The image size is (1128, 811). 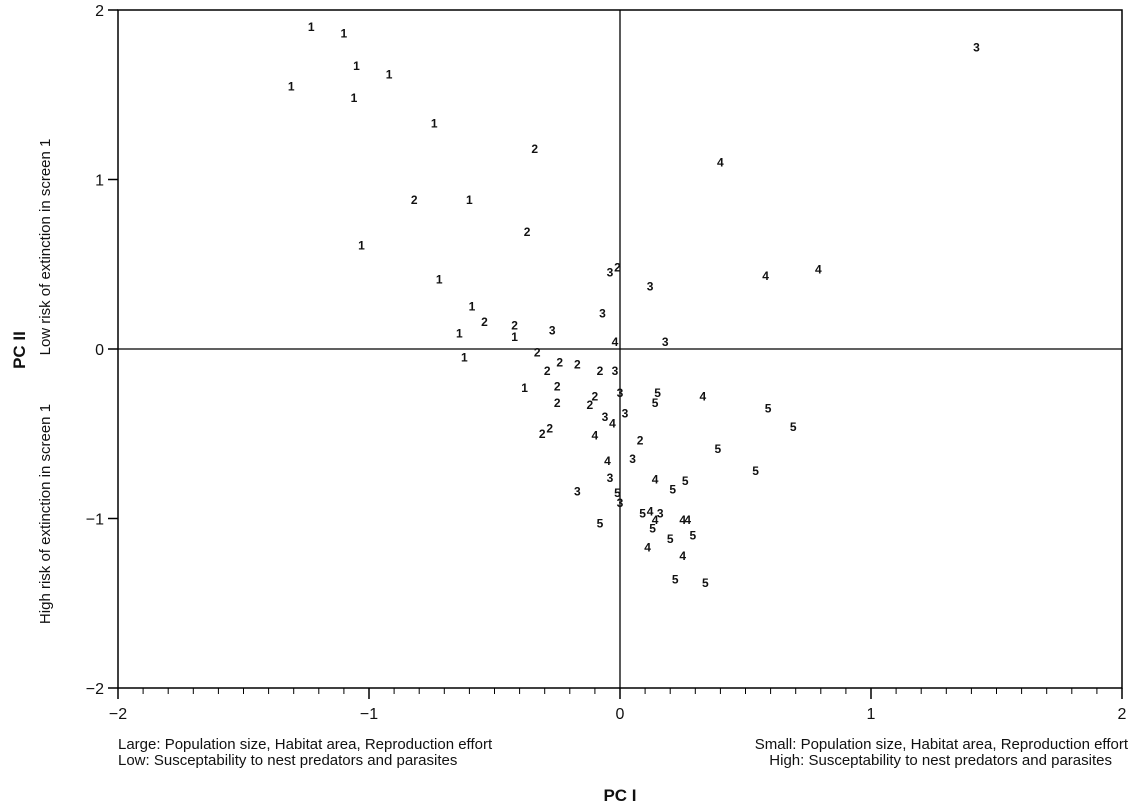 I want to click on x-axis-label: PC I, so click(x=620, y=795).